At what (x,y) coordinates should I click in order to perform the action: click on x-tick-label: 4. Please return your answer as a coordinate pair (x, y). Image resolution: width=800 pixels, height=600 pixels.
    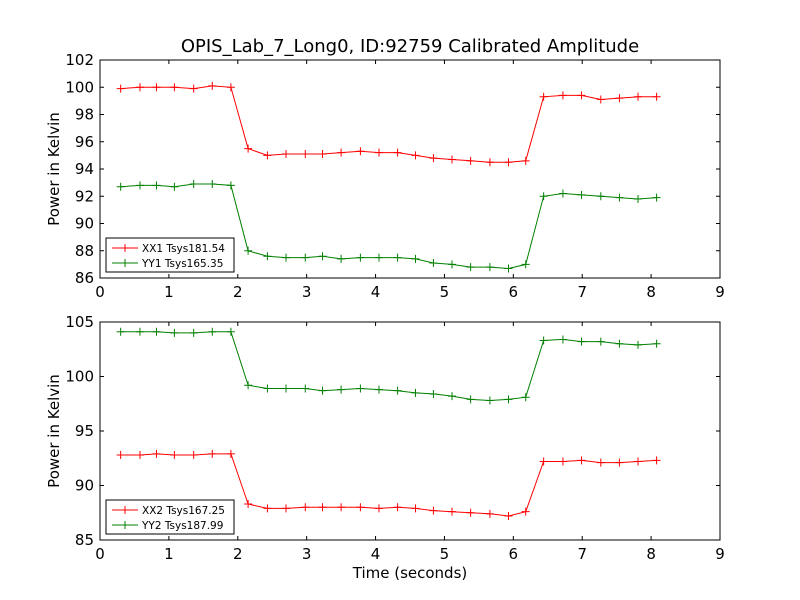
    Looking at the image, I should click on (376, 292).